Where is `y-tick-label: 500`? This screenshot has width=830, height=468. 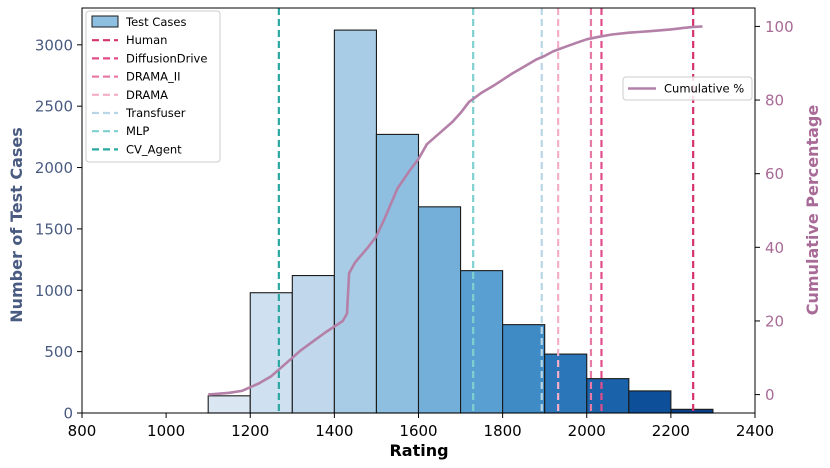 y-tick-label: 500 is located at coordinates (58, 352).